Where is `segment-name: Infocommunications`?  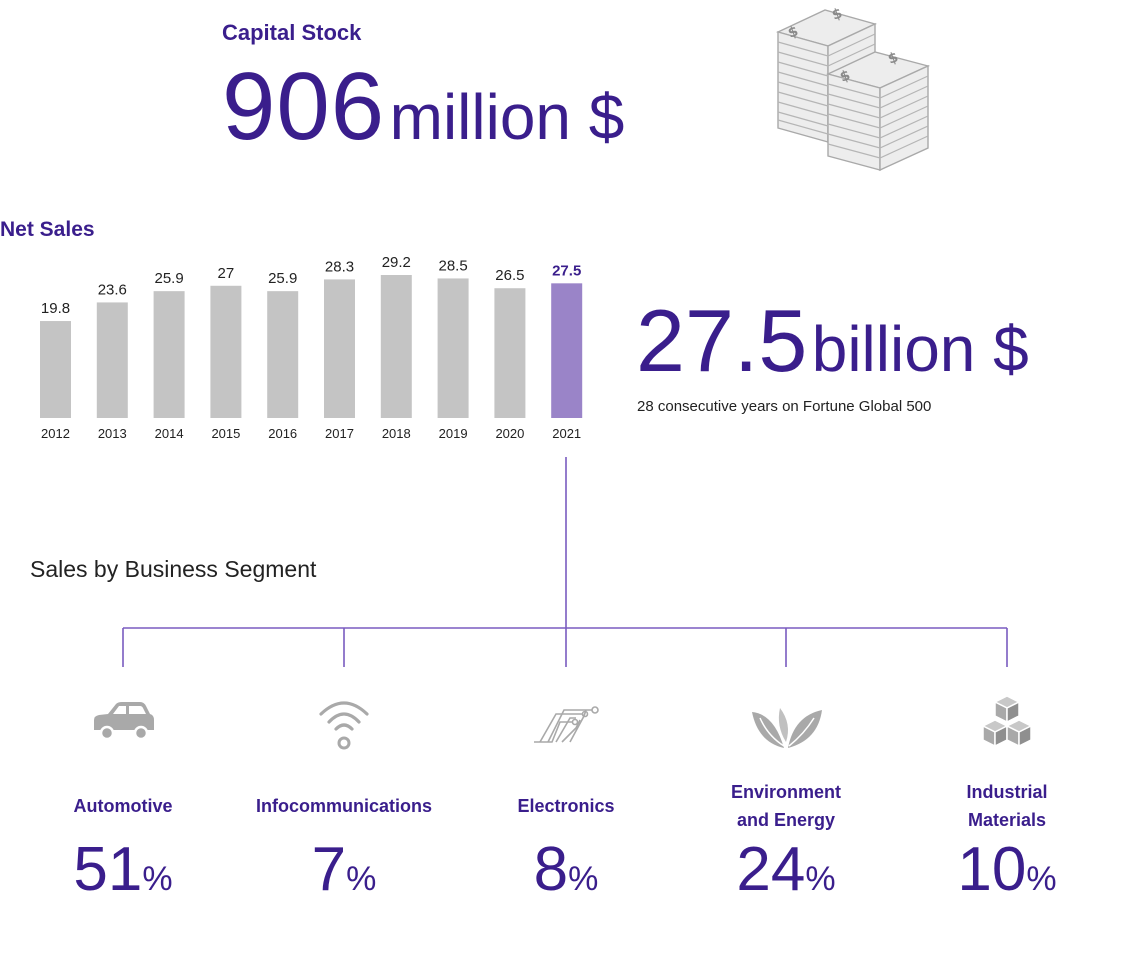 segment-name: Infocommunications is located at coordinates (344, 806).